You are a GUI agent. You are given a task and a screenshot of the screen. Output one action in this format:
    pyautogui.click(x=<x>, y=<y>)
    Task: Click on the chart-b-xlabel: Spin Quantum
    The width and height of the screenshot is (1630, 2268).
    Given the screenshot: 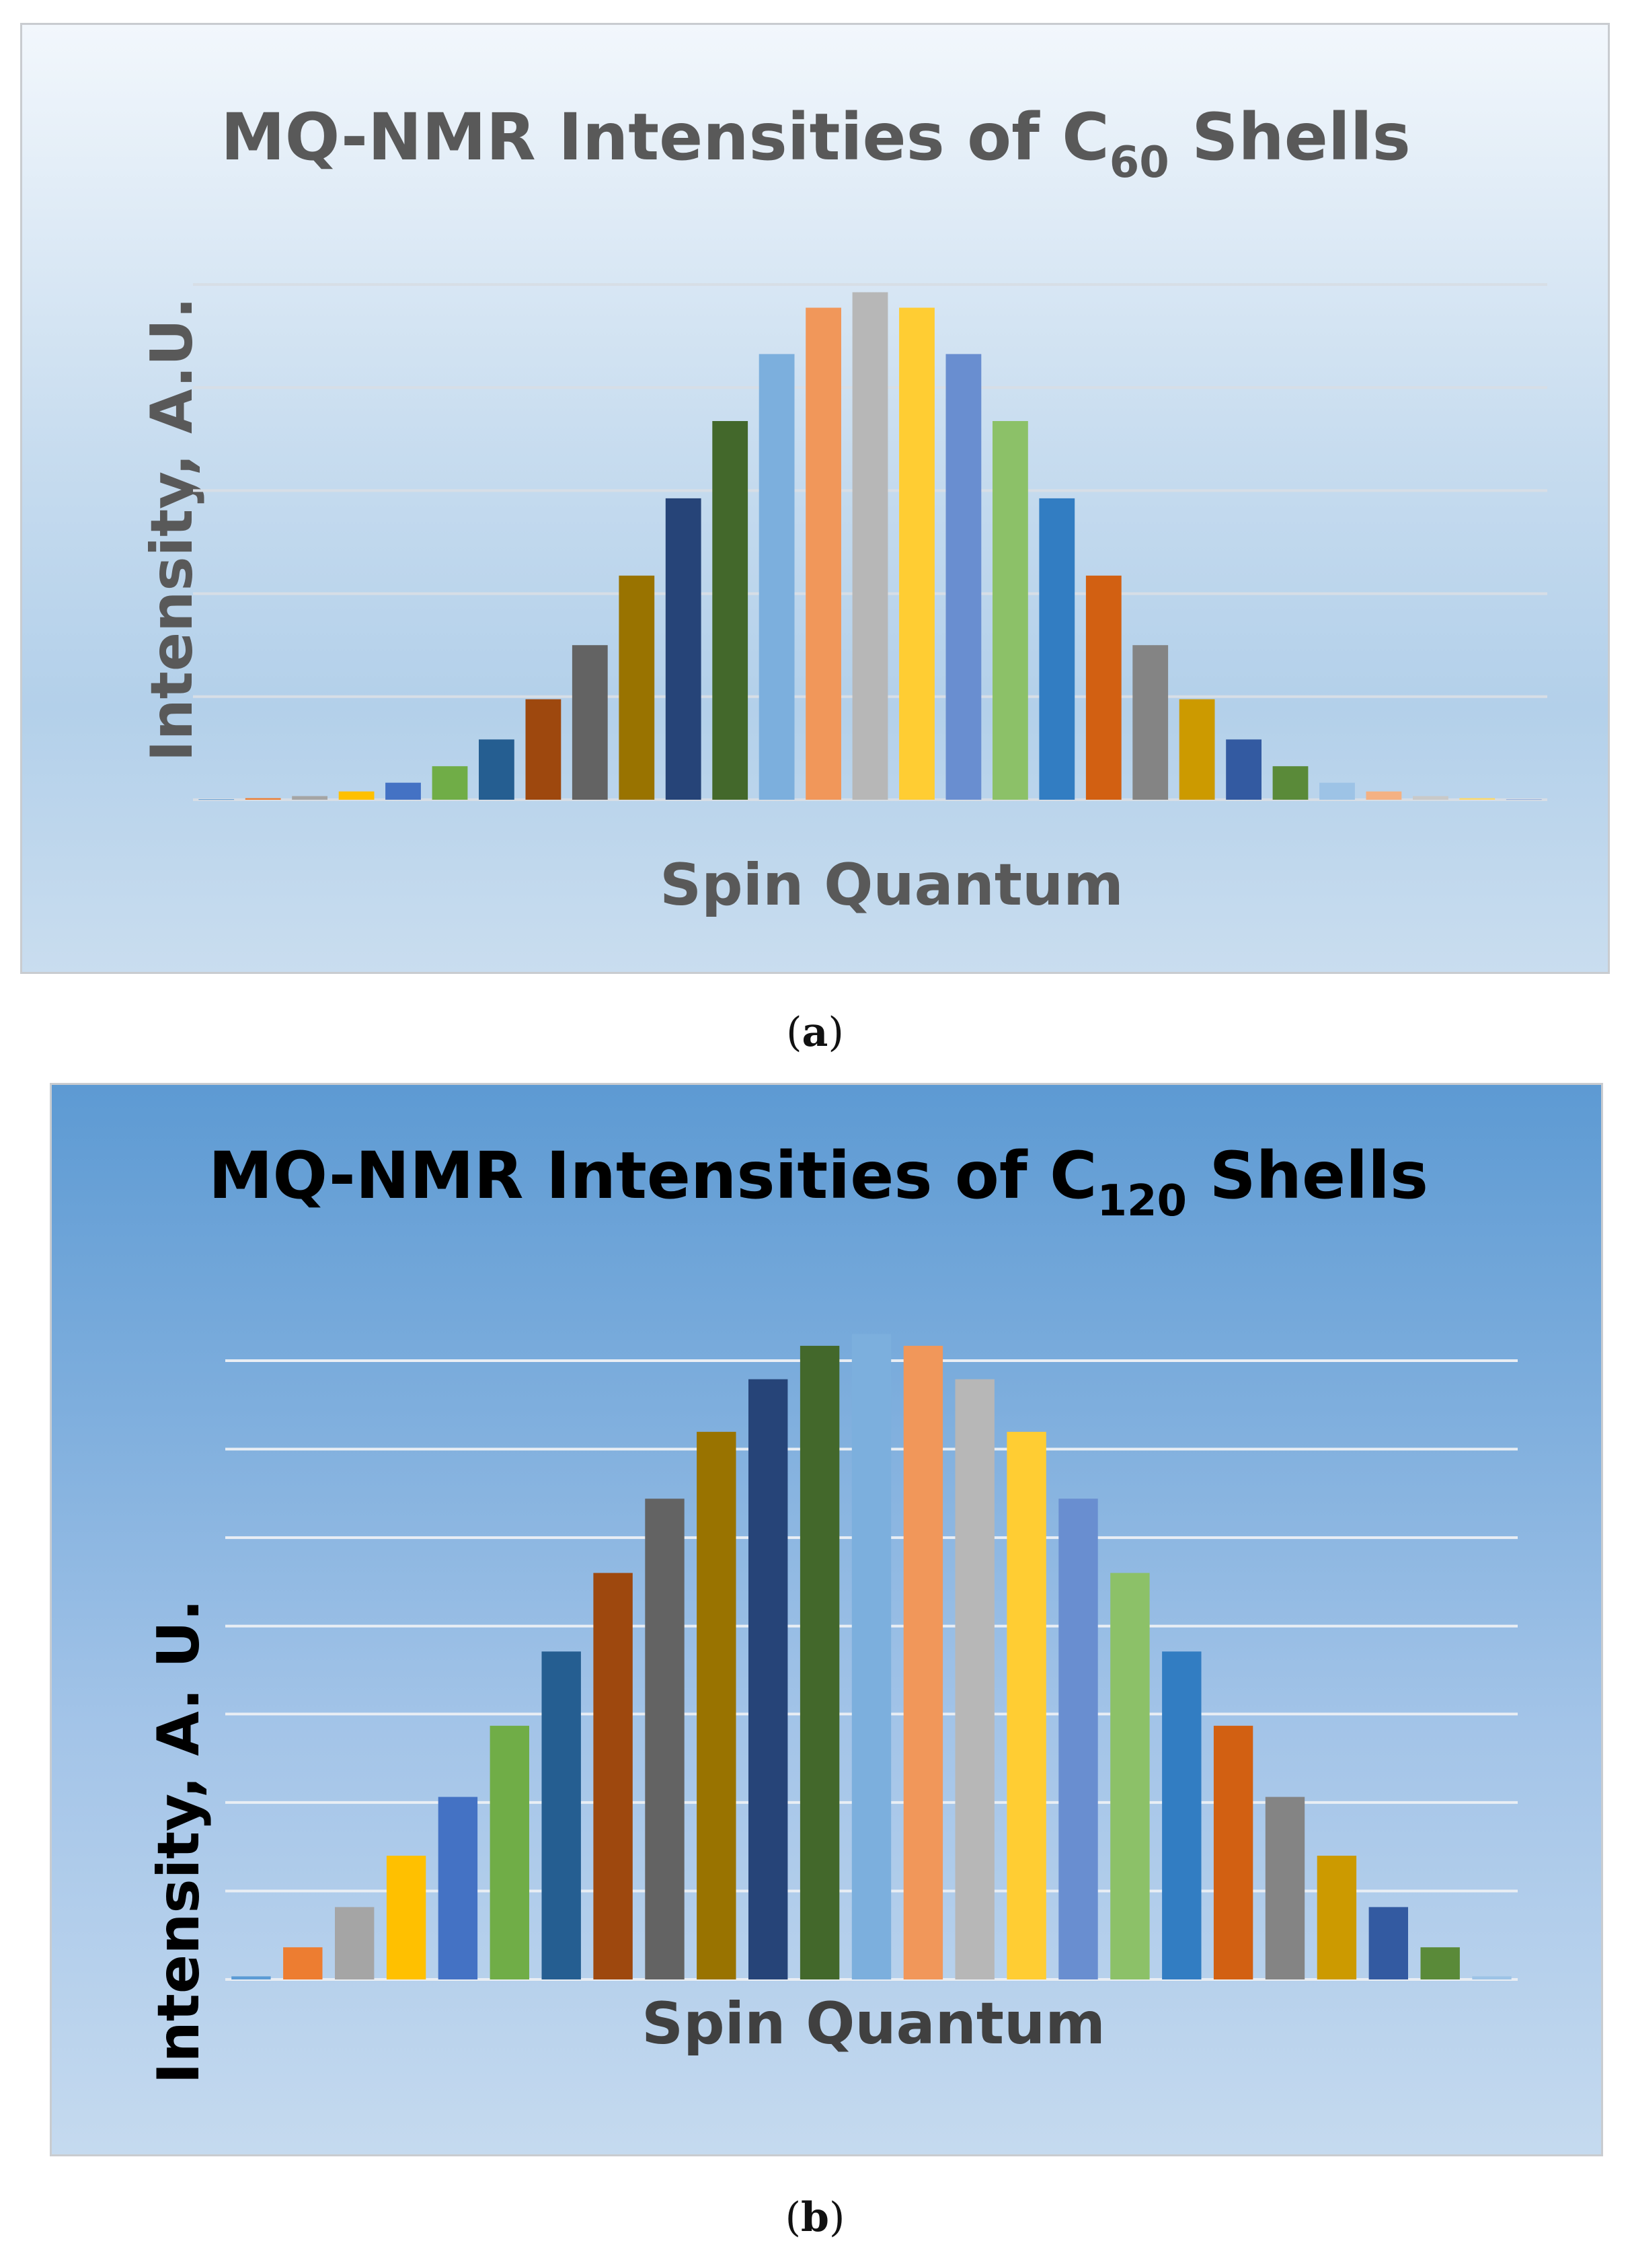 What is the action you would take?
    pyautogui.click(x=874, y=2023)
    